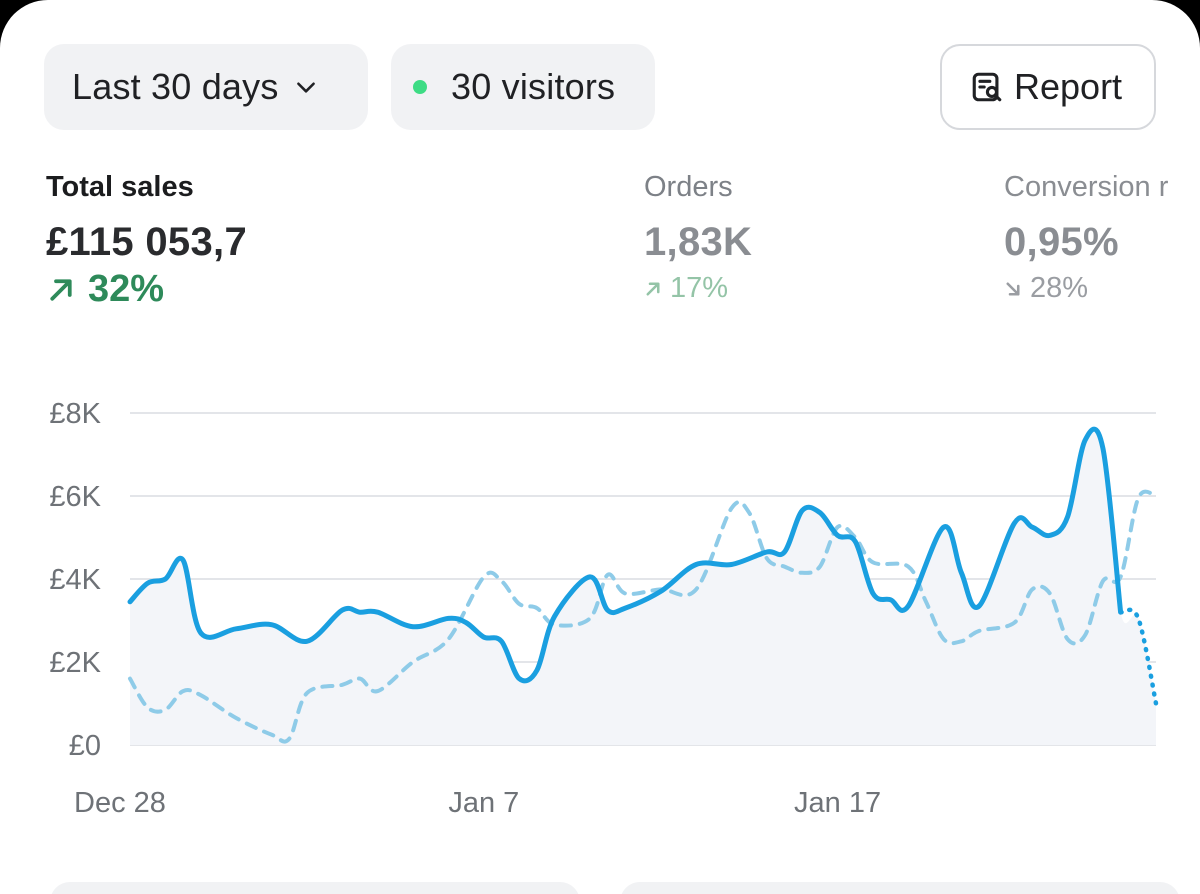 The height and width of the screenshot is (894, 1200). I want to click on metric-orders: Orders 1,83K 17%, so click(698, 237).